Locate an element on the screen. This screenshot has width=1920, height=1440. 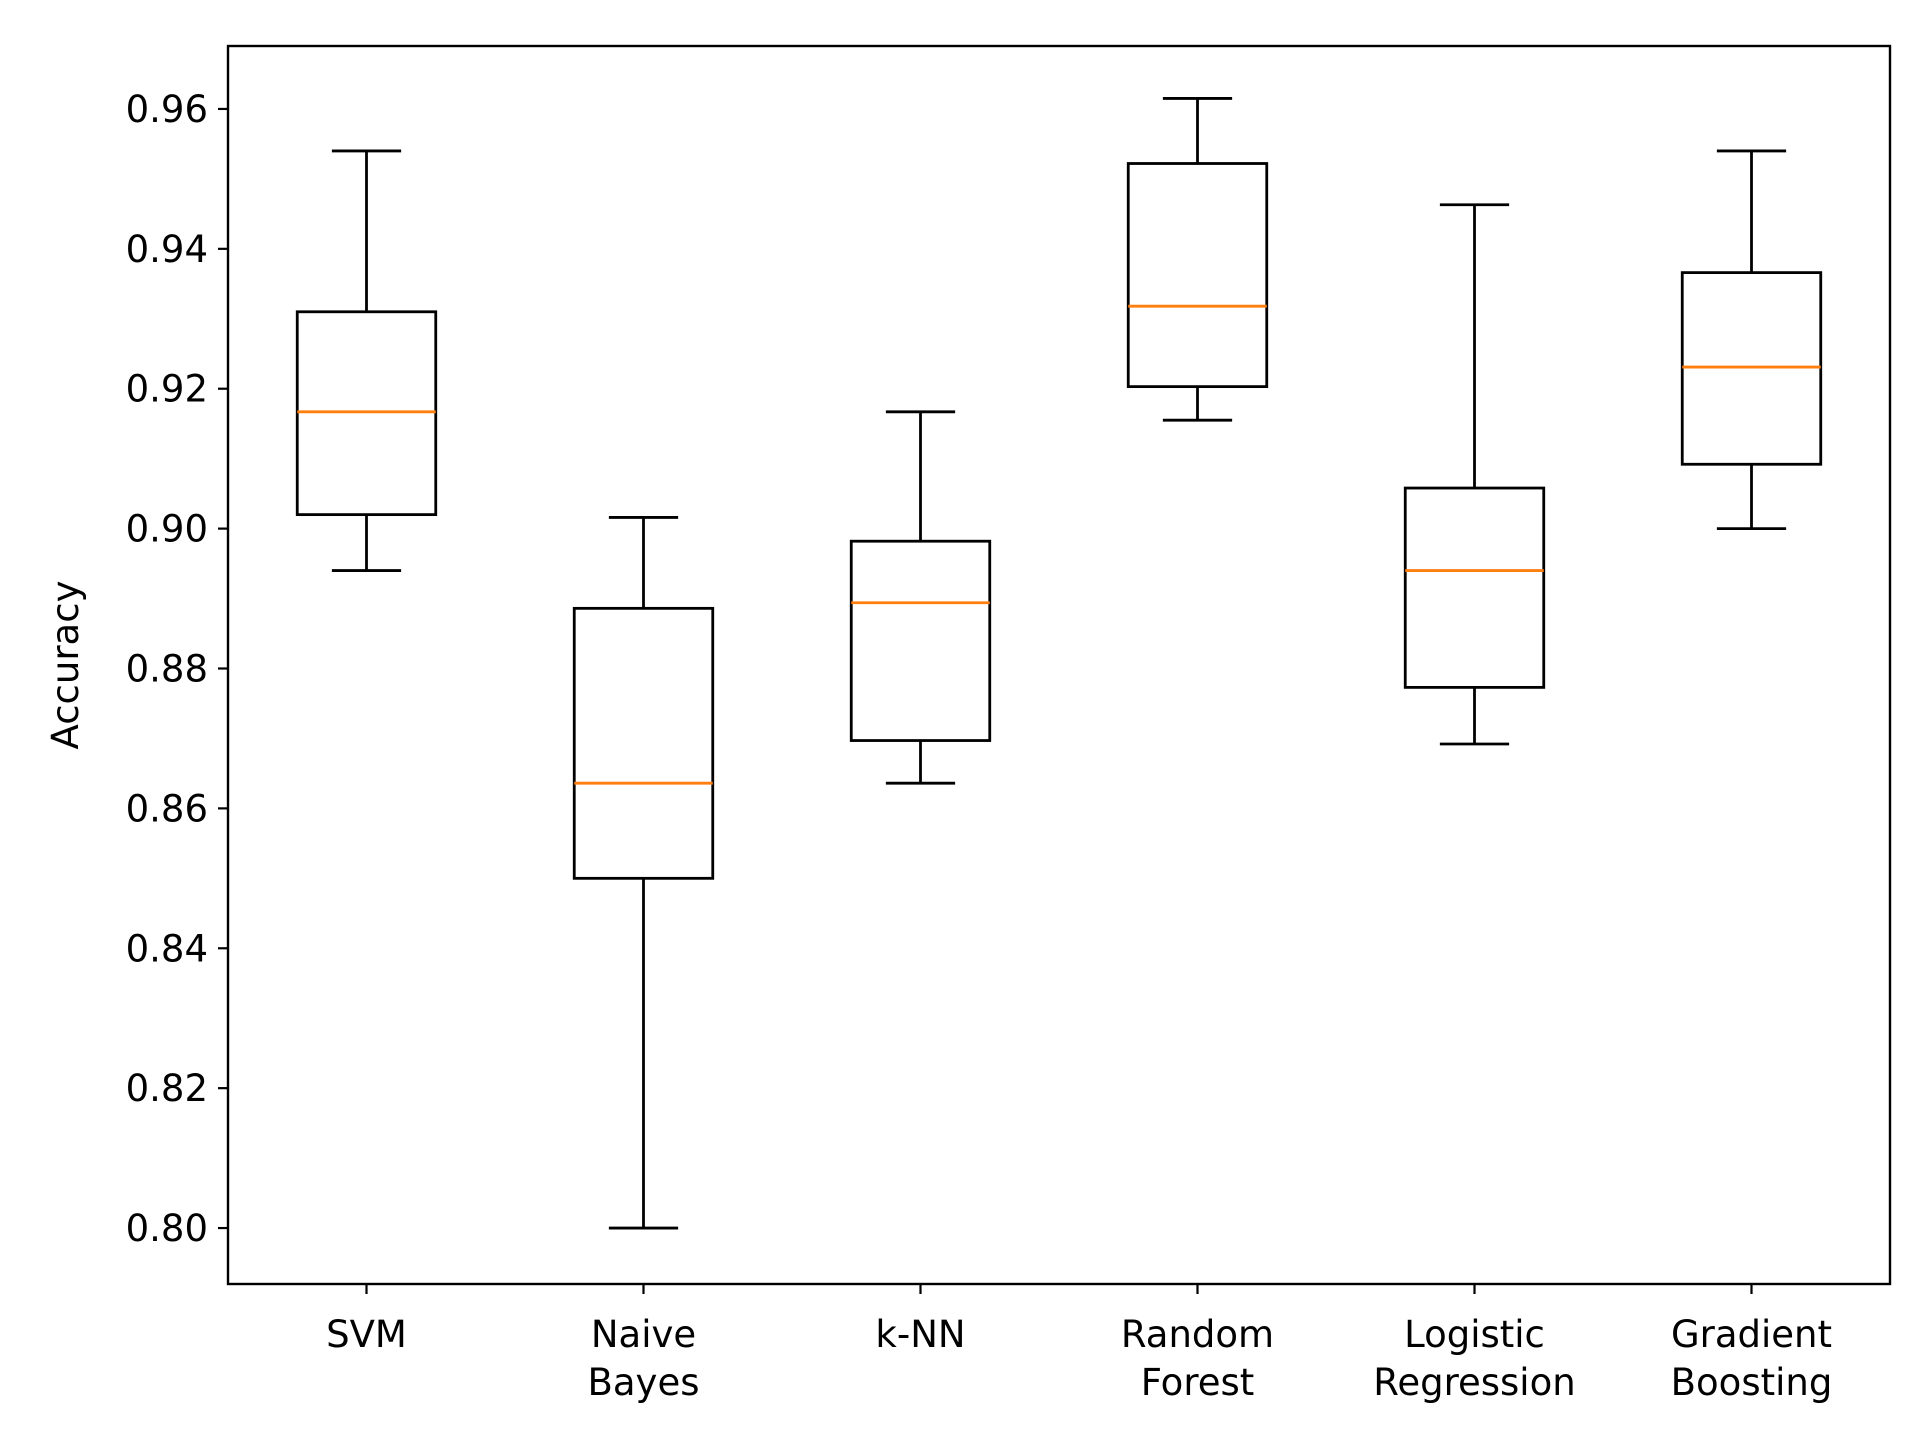
y-tick-label: 0.88 is located at coordinates (167, 668).